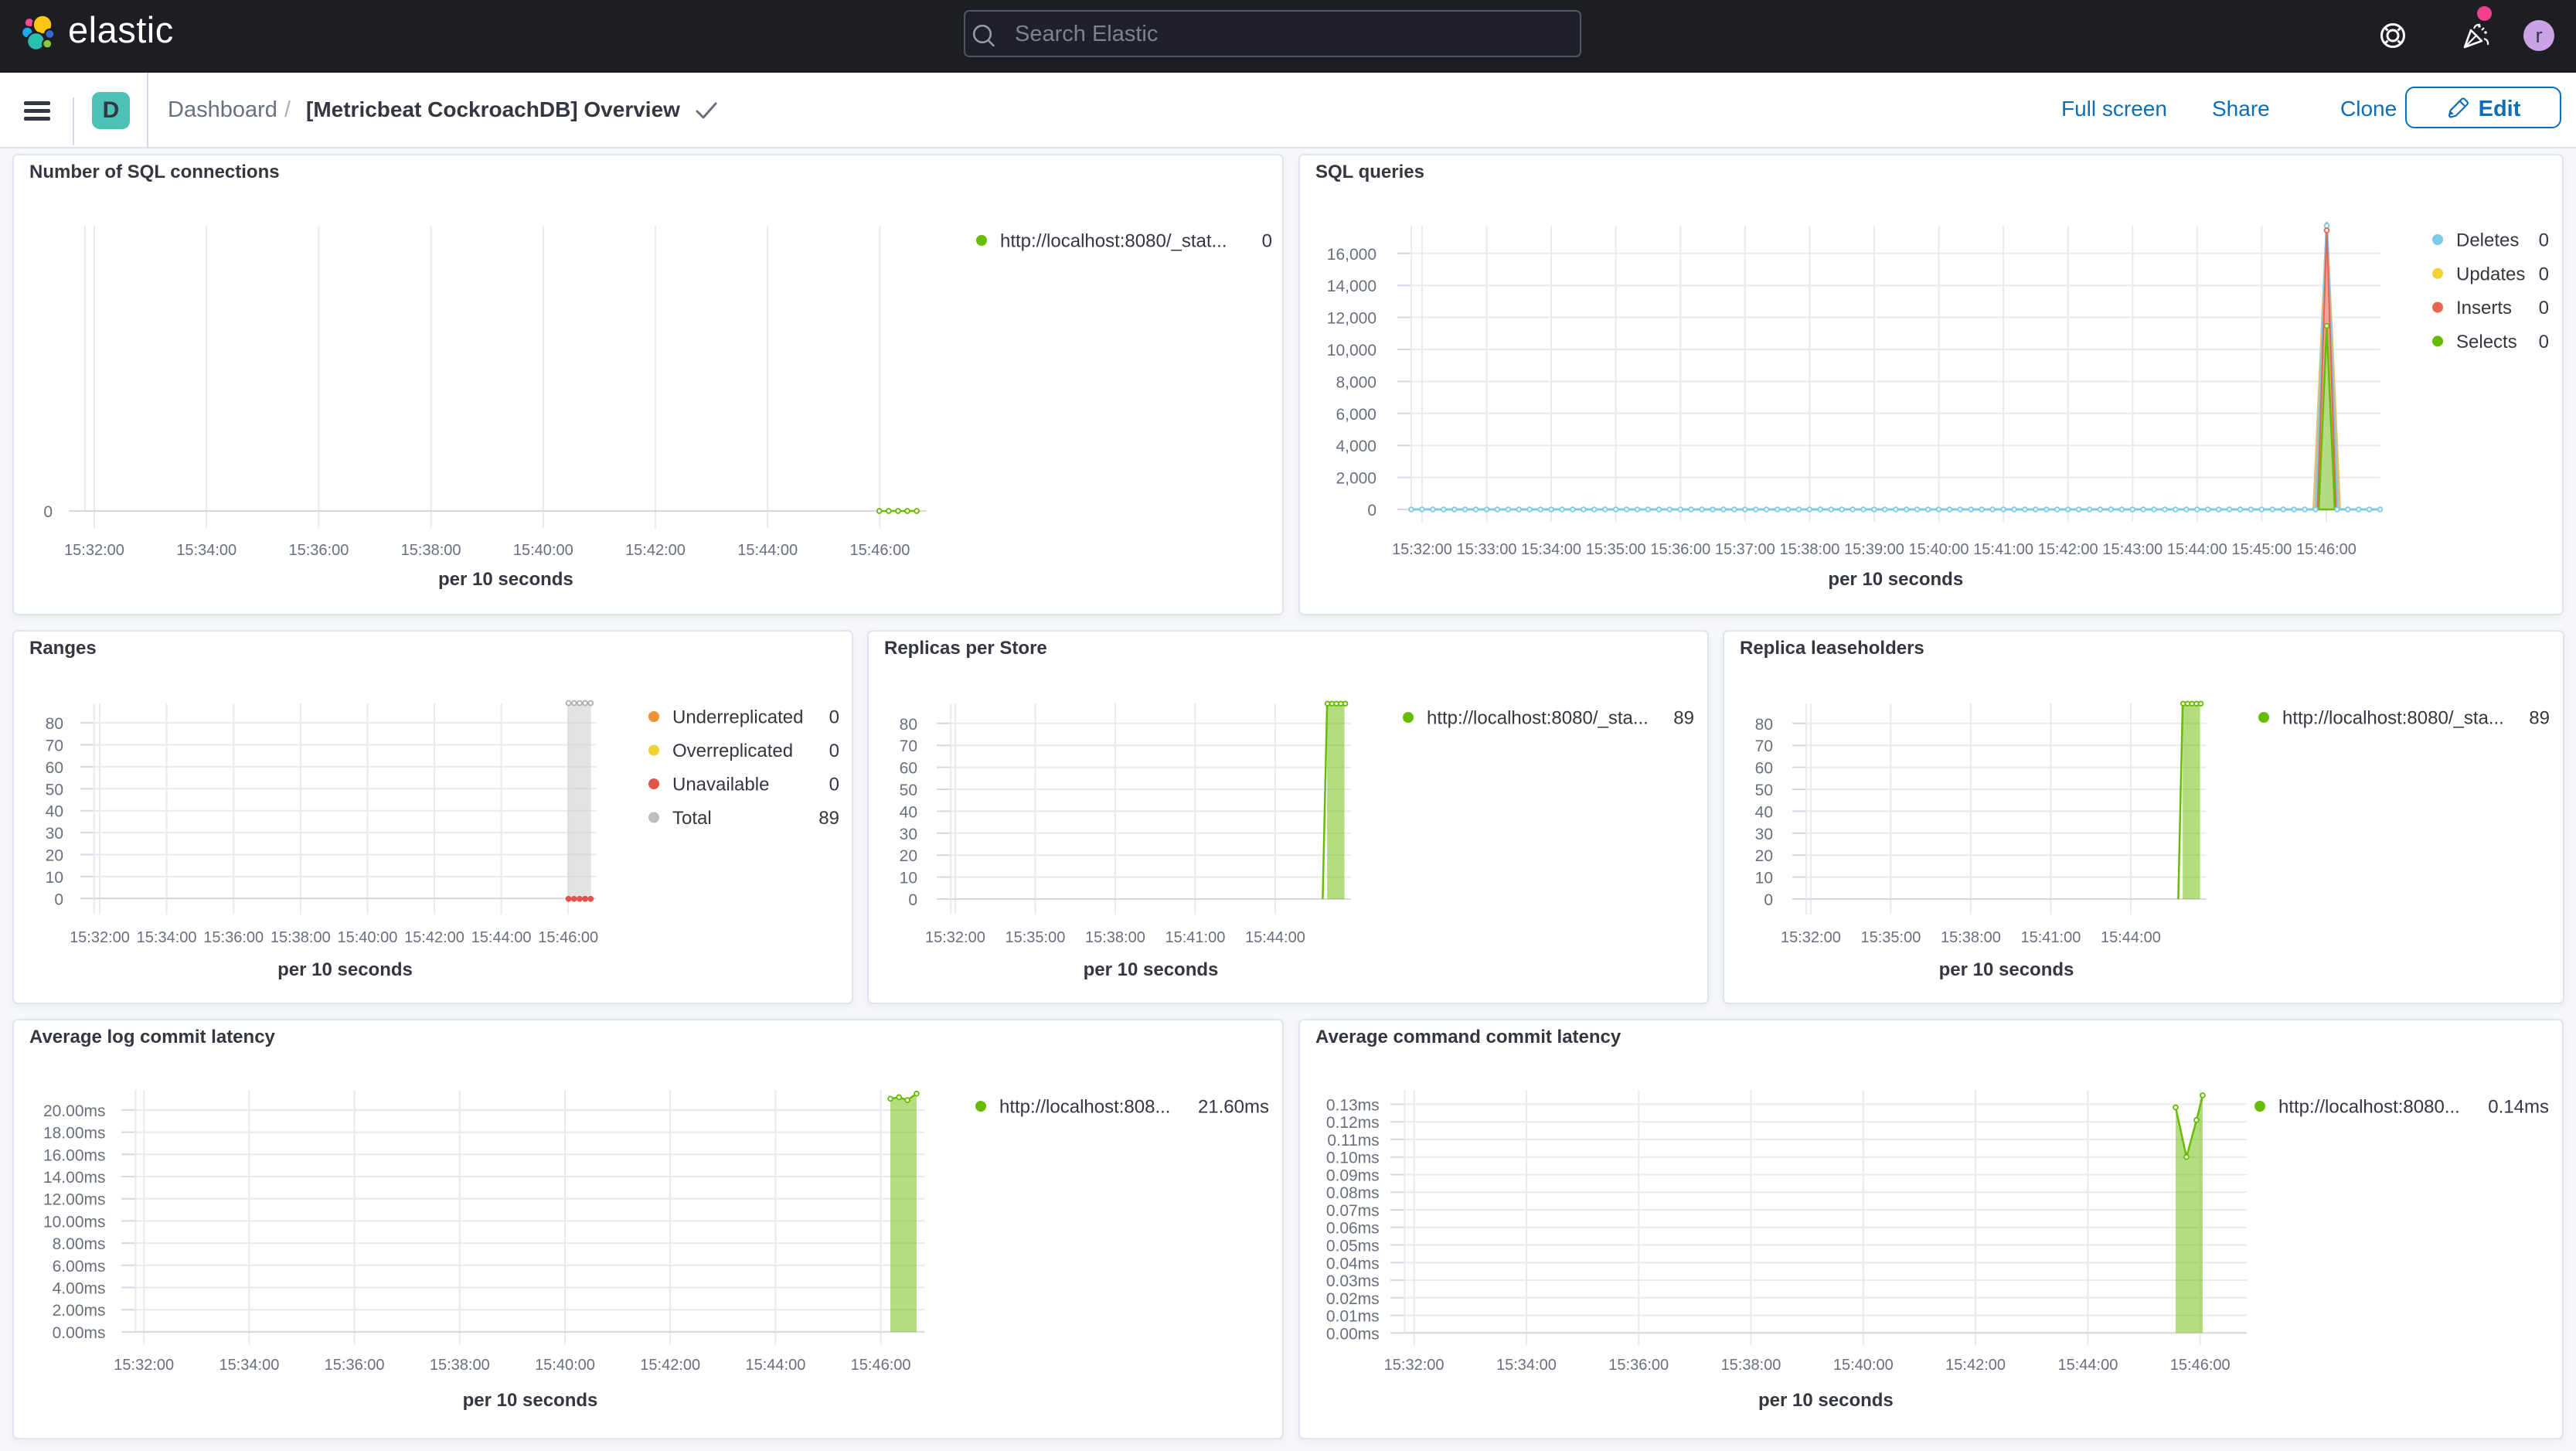  I want to click on svg-text: 0.12ms, so click(1353, 1123).